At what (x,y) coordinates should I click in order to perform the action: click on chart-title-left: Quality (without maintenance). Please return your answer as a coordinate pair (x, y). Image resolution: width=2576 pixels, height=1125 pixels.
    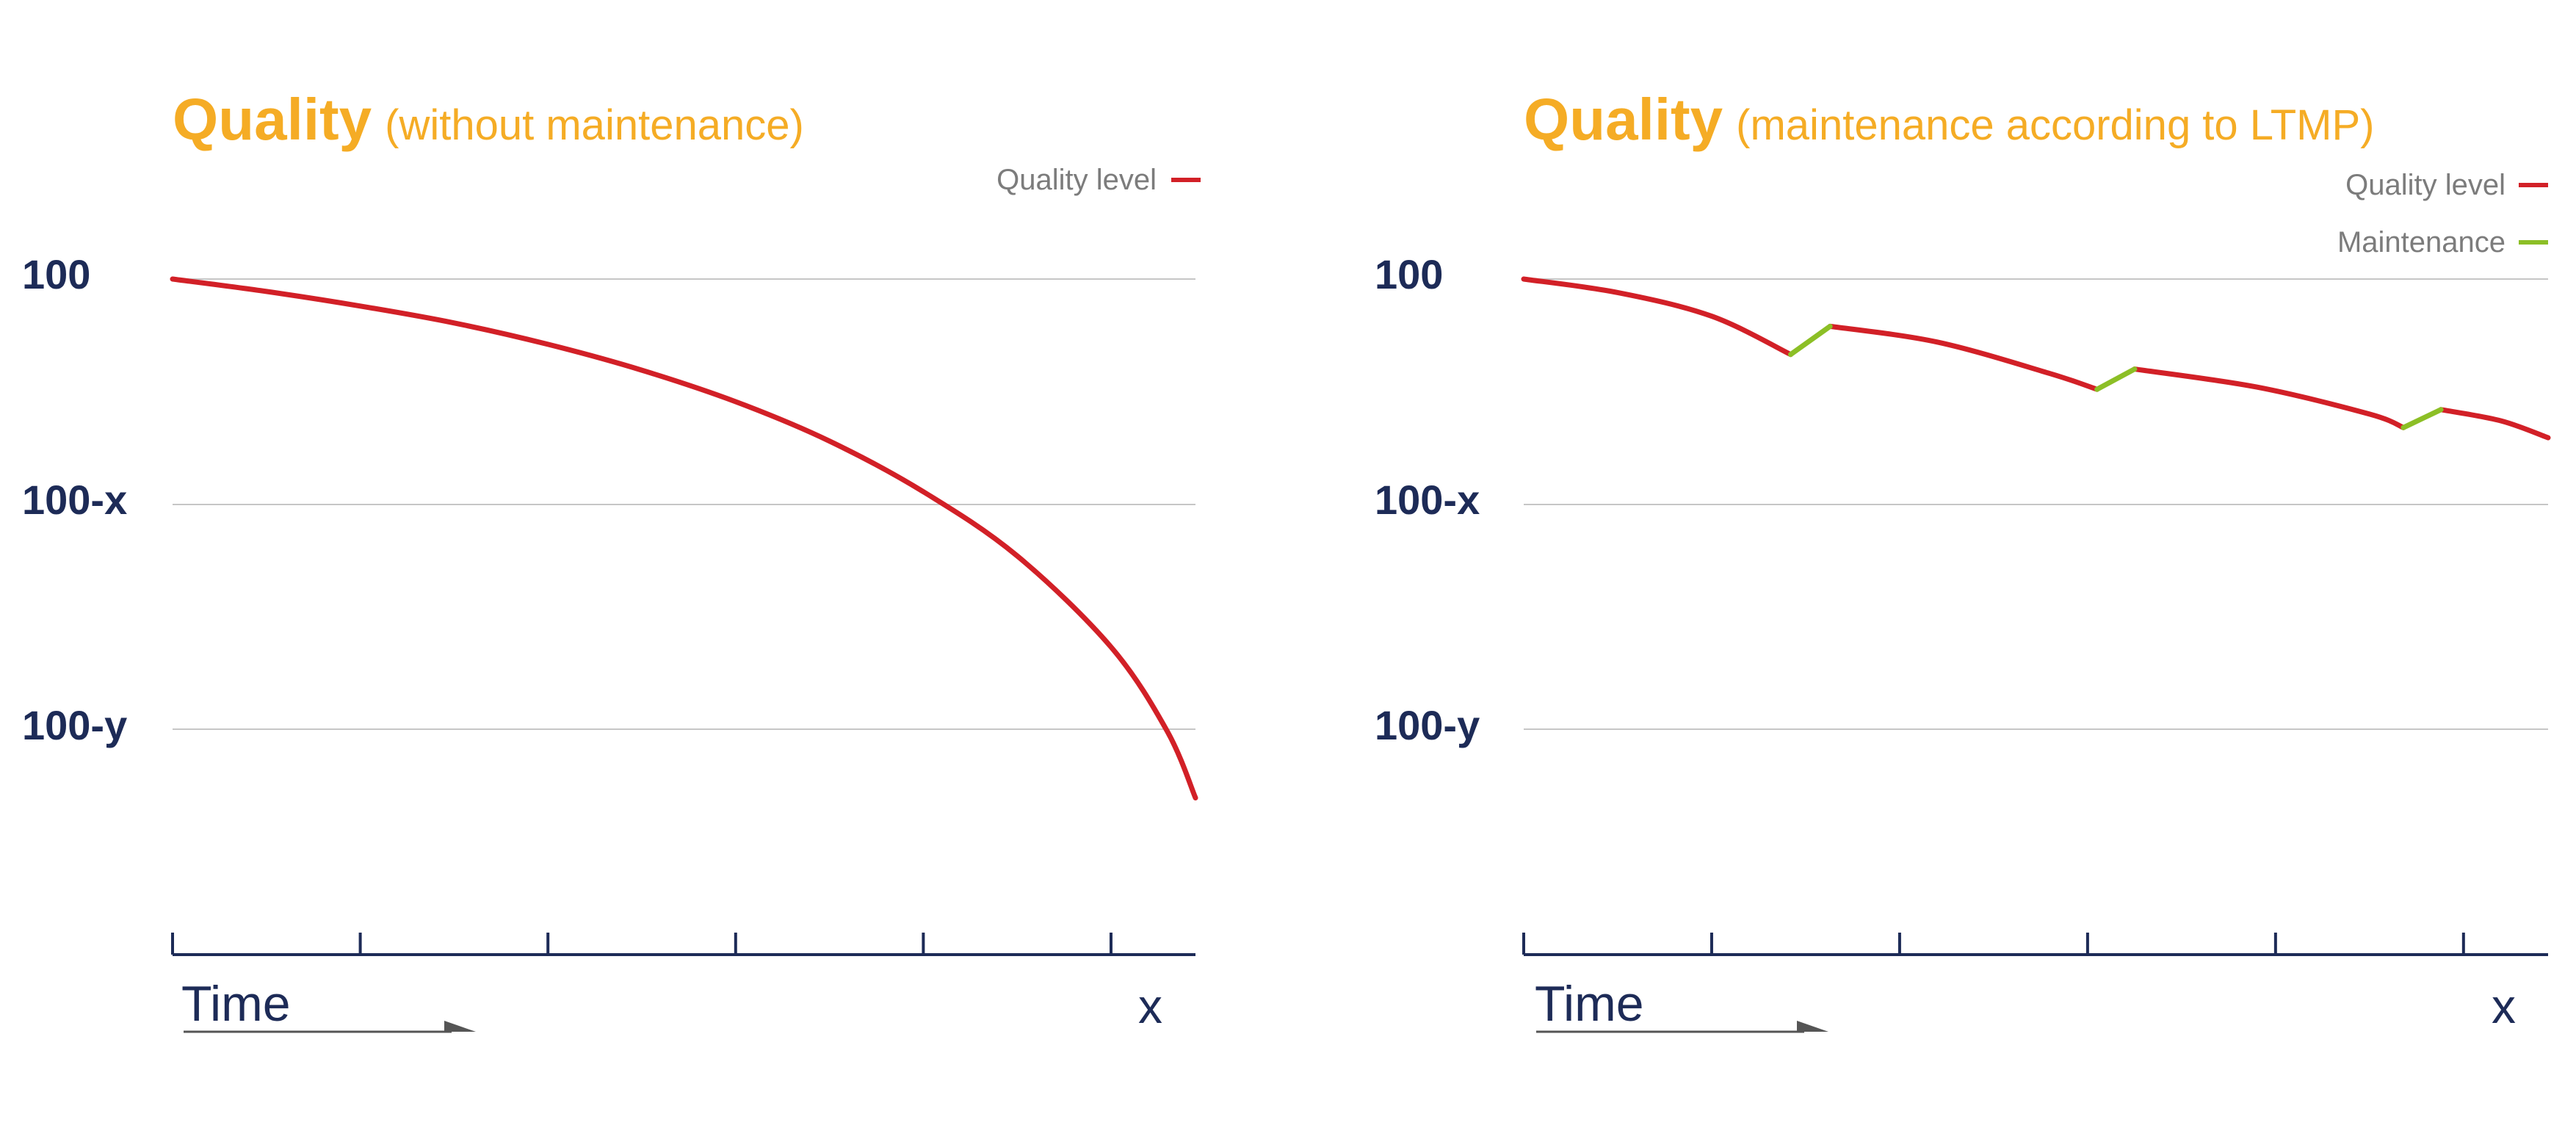
    Looking at the image, I should click on (488, 119).